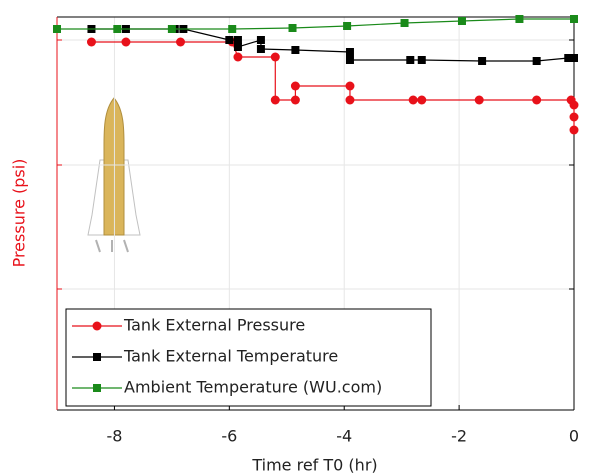  I want to click on x-tick-label: 0, so click(574, 436).